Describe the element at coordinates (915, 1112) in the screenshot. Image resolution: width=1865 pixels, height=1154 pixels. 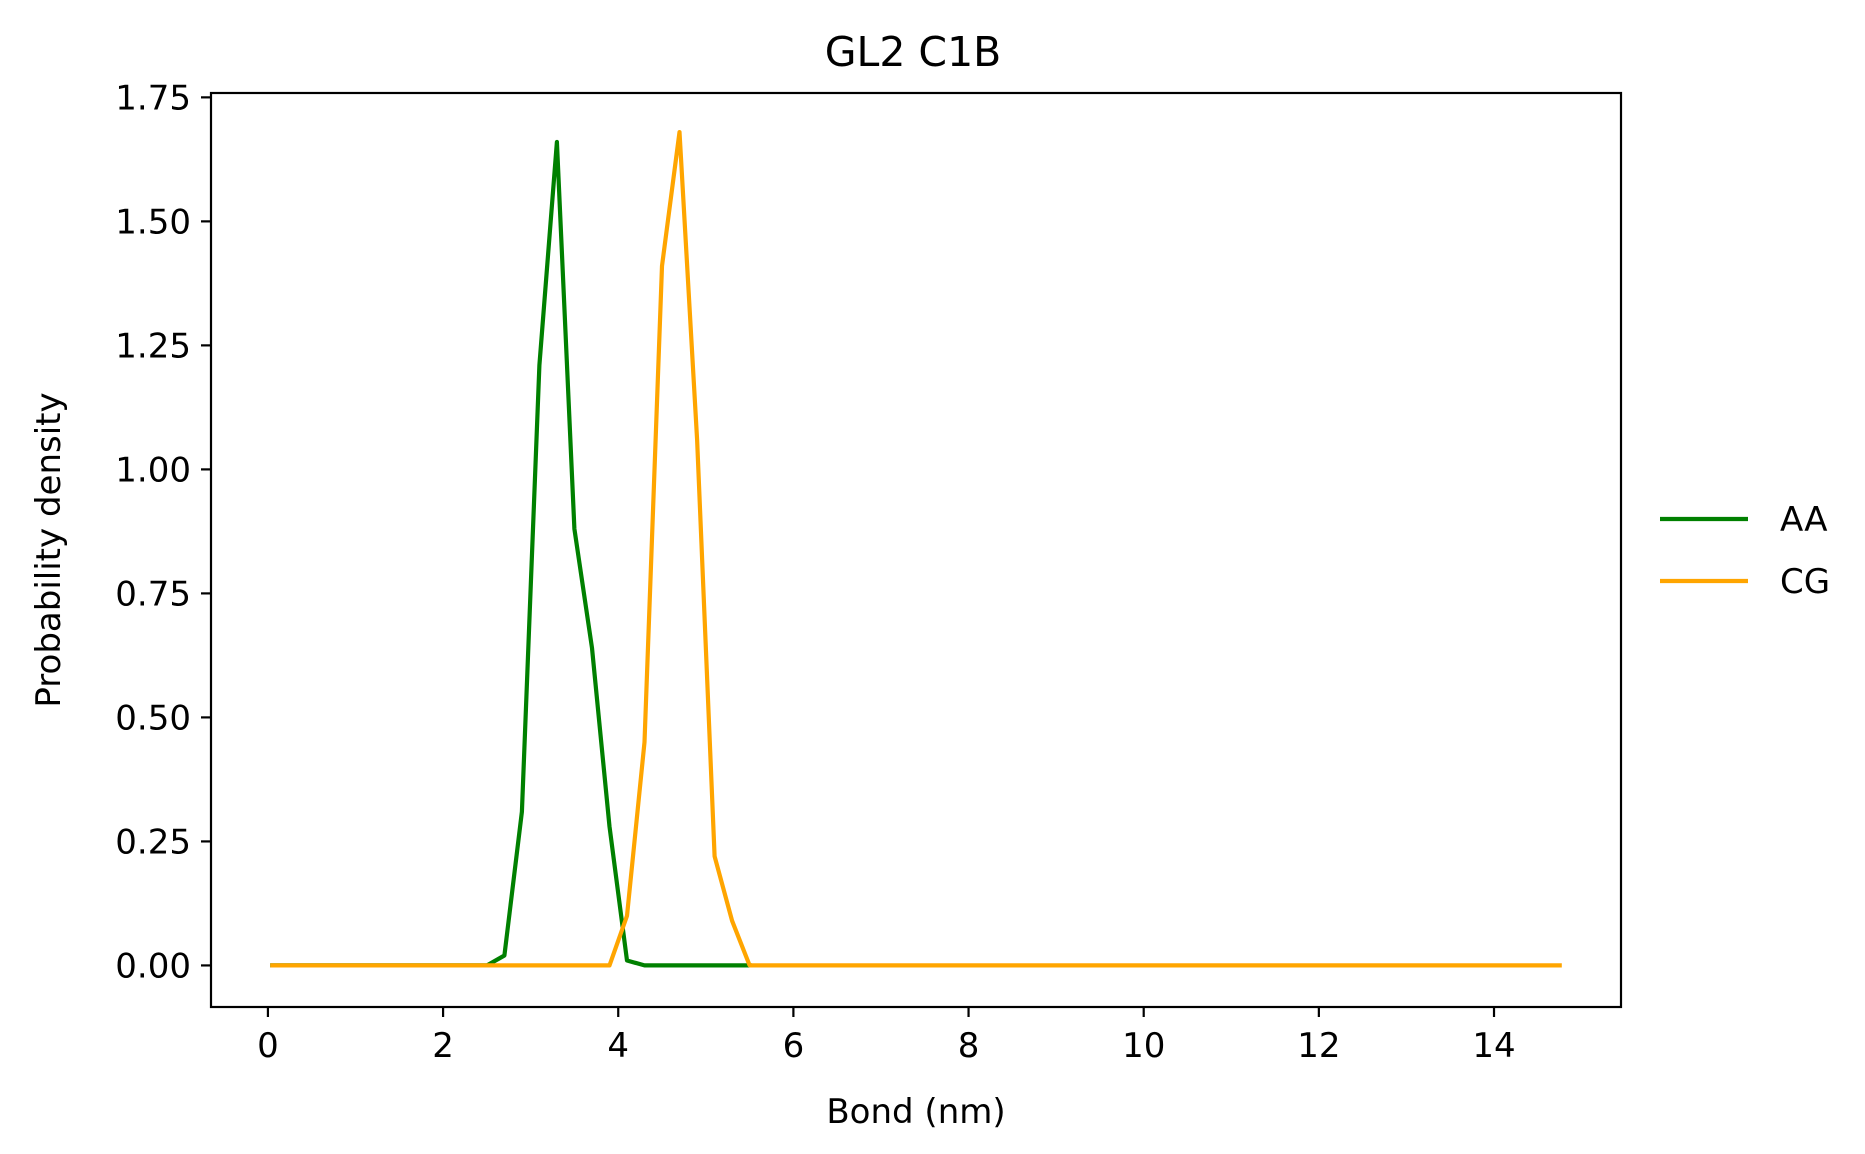
I see `x-axis-label: Bond (nm)` at that location.